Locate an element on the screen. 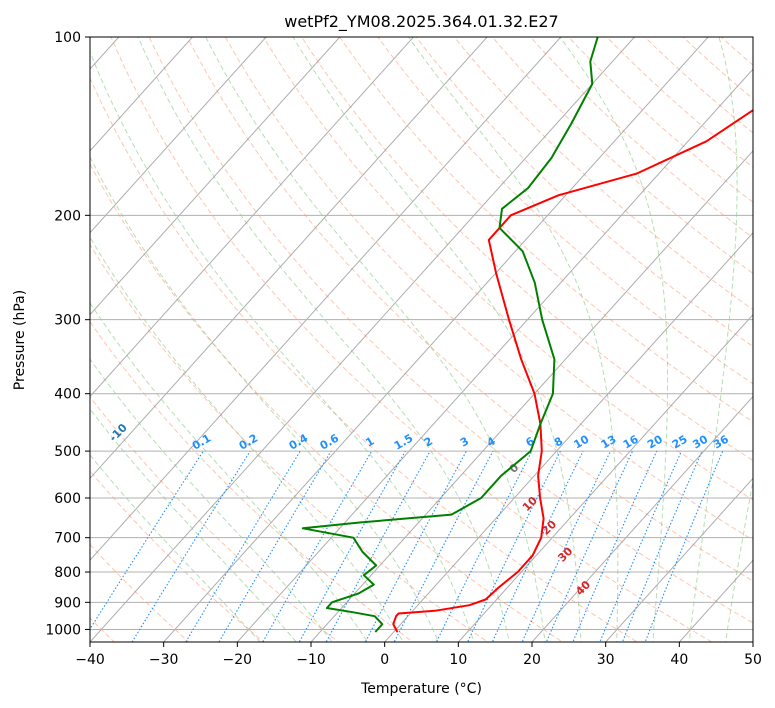  x-tick-label: 20 is located at coordinates (532, 660).